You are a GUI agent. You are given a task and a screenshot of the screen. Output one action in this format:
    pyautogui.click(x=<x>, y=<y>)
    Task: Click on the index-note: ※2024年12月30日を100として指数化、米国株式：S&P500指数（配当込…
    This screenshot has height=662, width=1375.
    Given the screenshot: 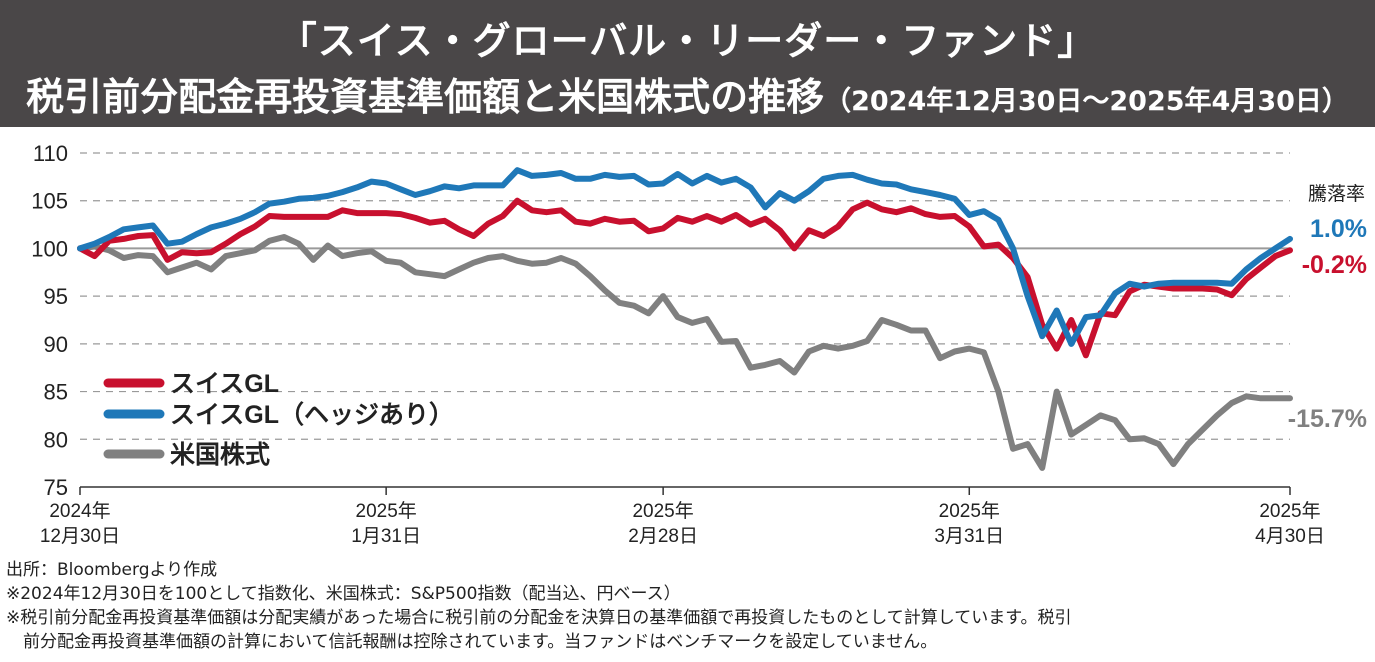 What is the action you would take?
    pyautogui.click(x=343, y=594)
    